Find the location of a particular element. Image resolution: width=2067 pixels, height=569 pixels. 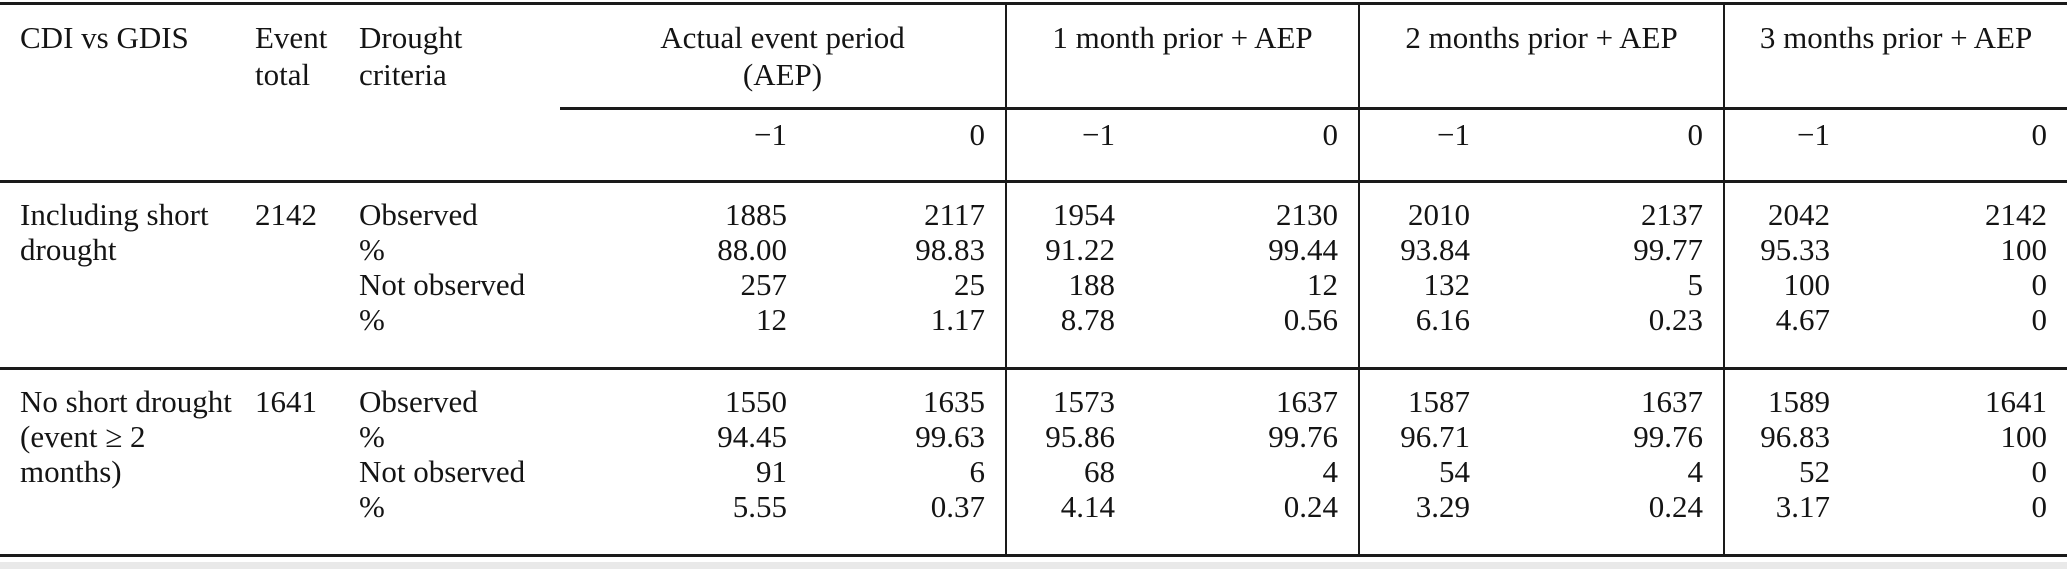

data-cell: 4.14 is located at coordinates (1070, 522).